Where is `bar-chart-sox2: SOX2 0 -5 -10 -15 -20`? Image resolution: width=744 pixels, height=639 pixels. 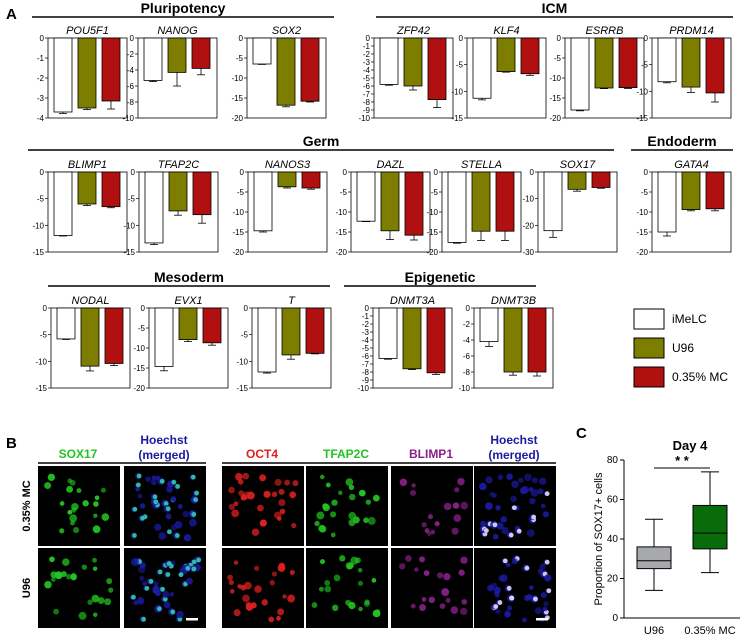 bar-chart-sox2: SOX2 0 -5 -10 -15 -20 is located at coordinates (279, 74).